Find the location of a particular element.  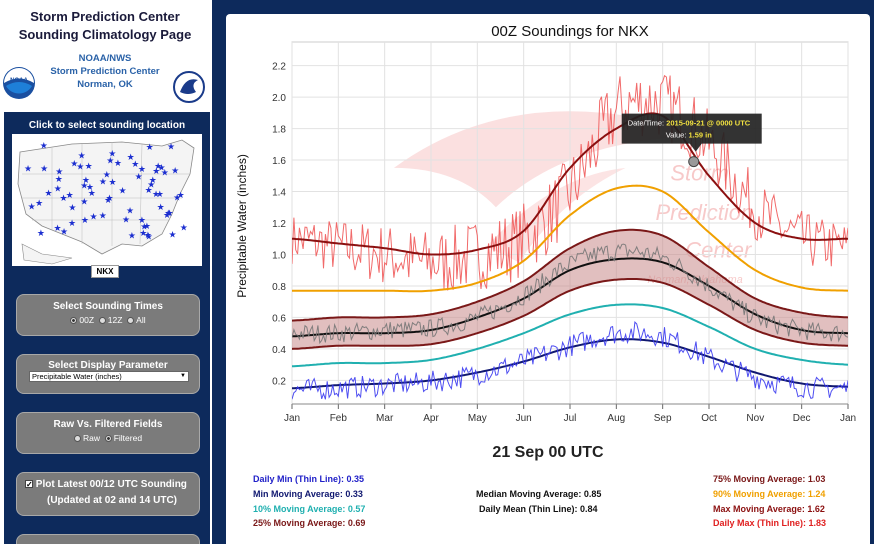

series-25-moving-average is located at coordinates (570, 314).